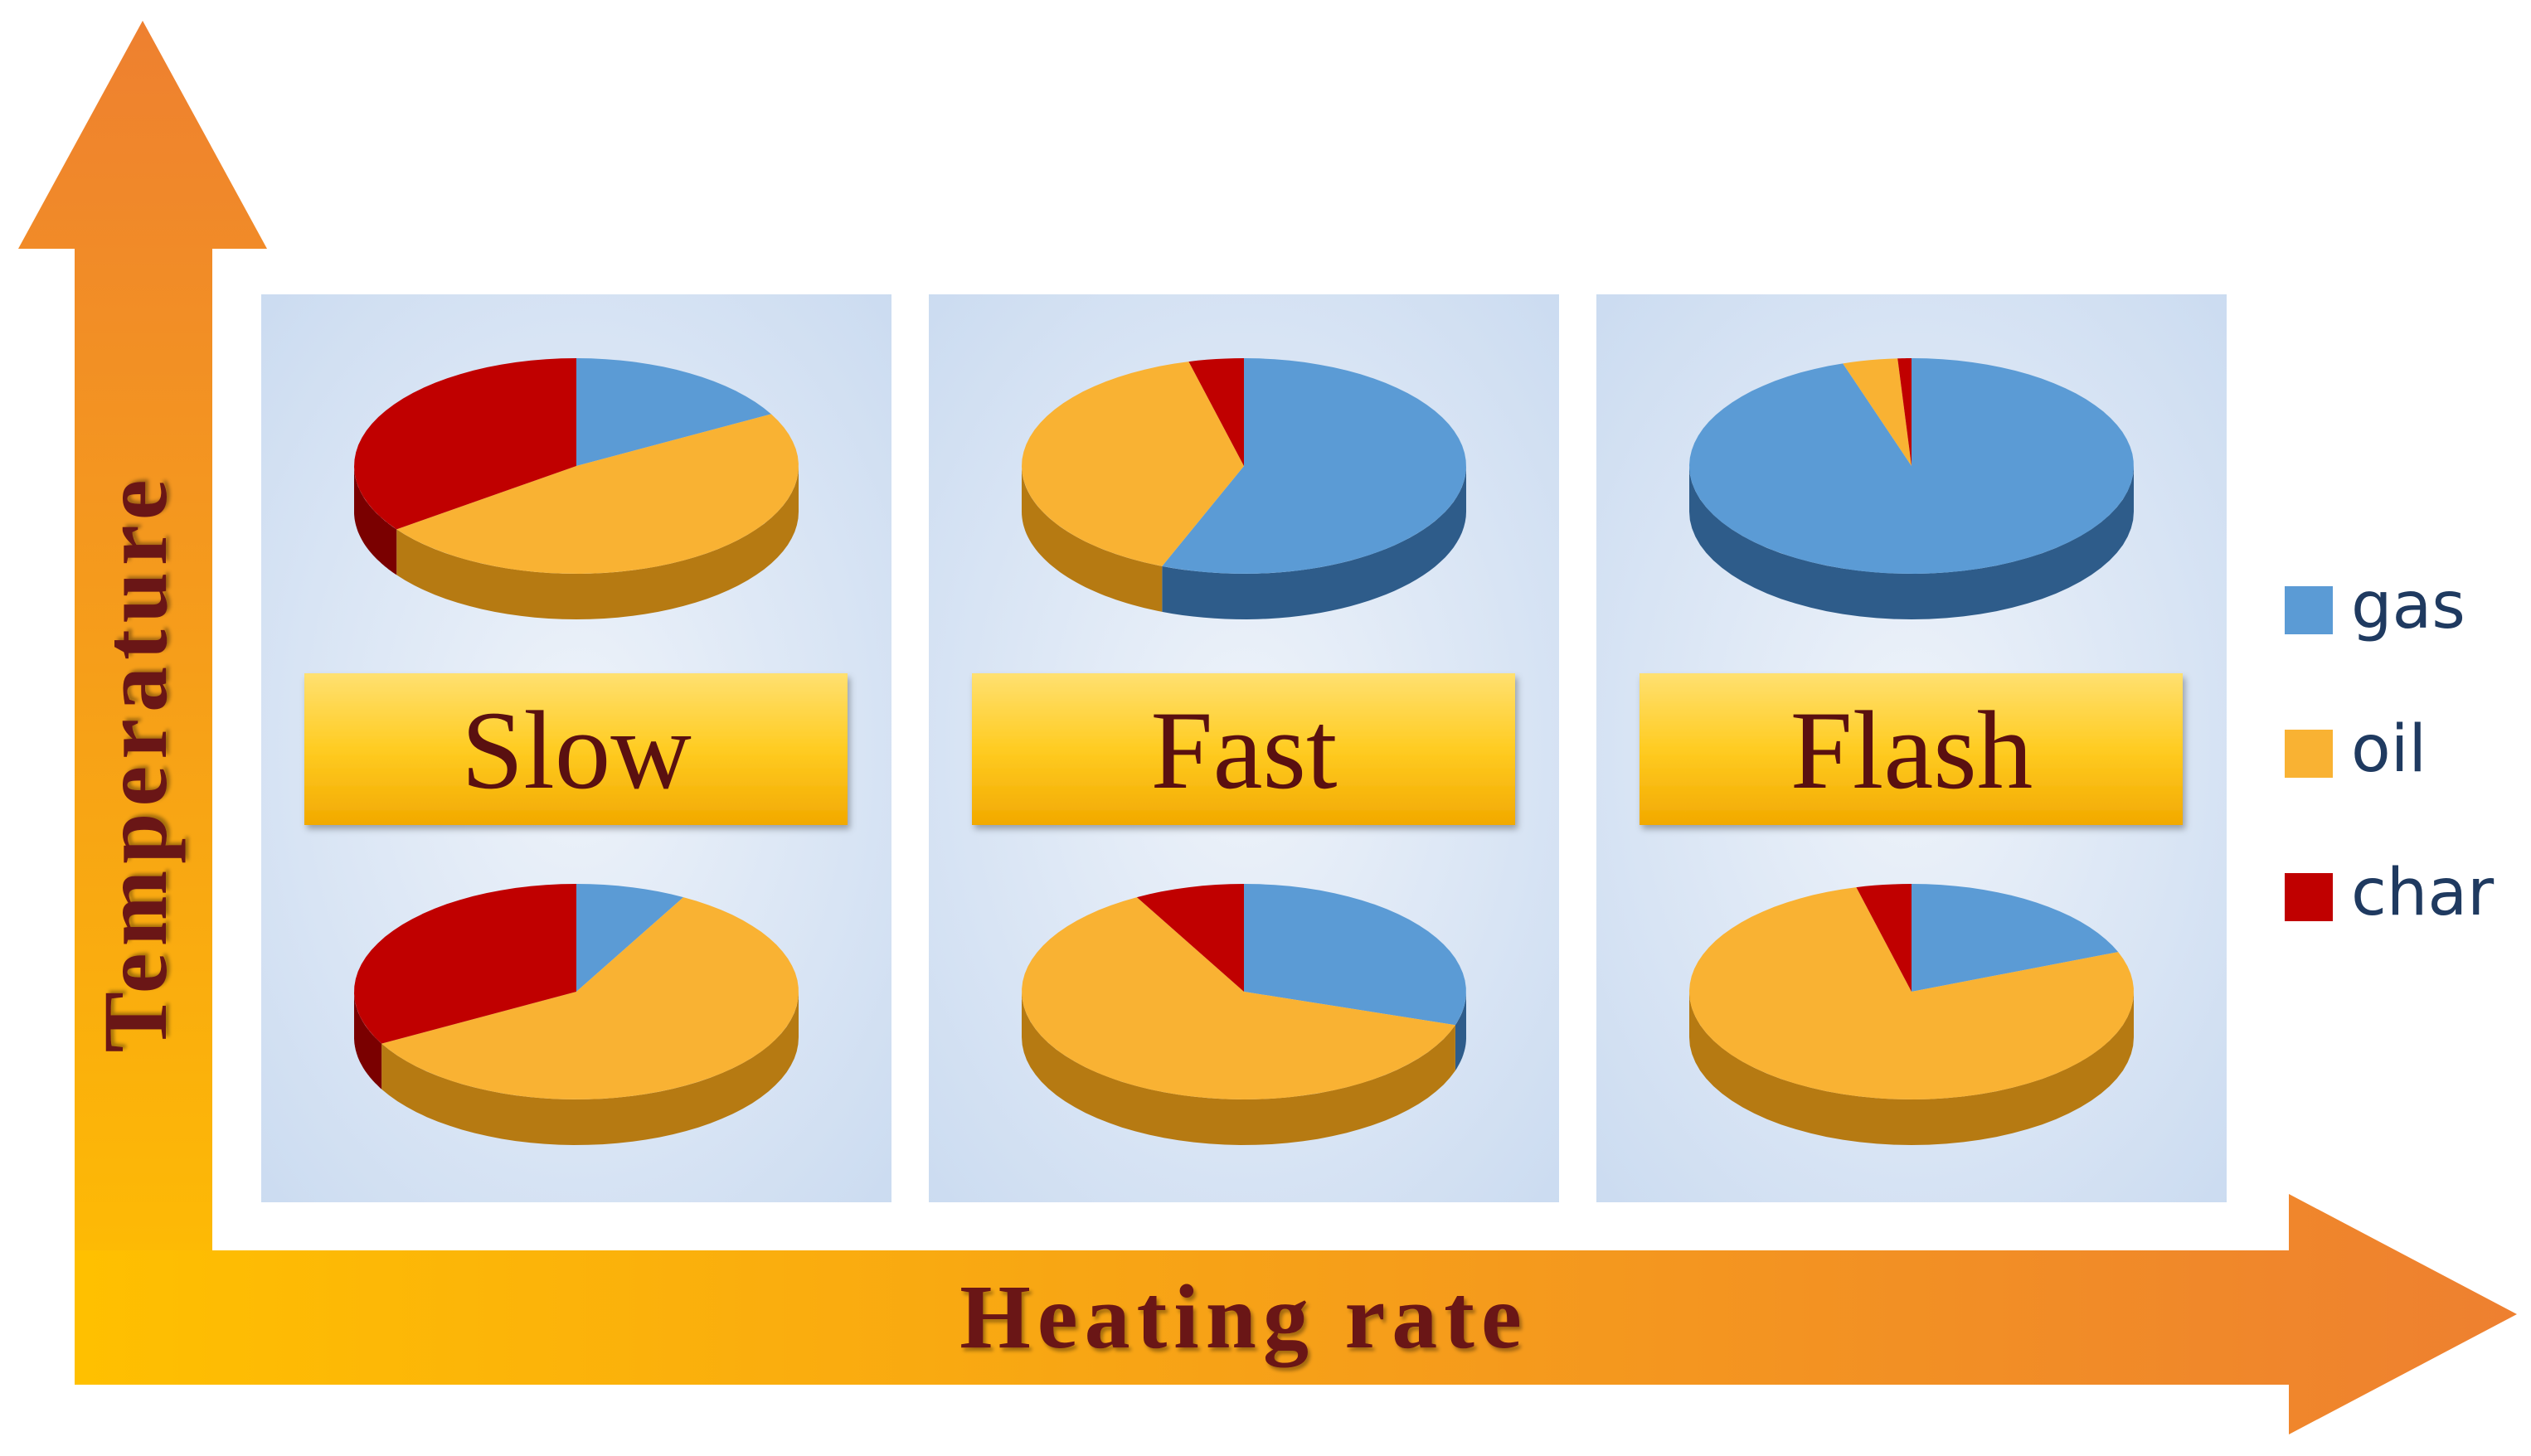  I want to click on label-box-fast, so click(1243, 749).